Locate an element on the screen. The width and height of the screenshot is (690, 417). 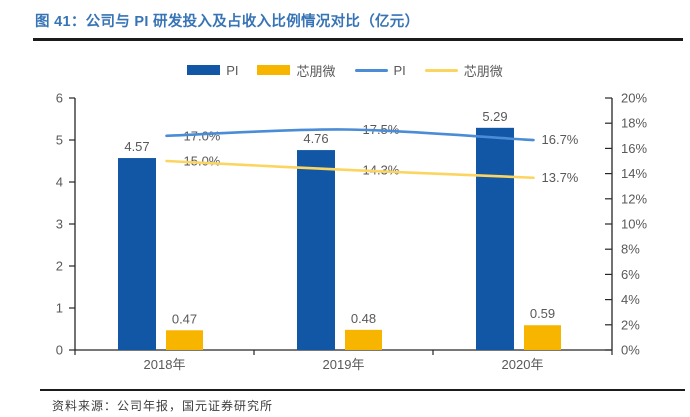
left-tick-label: 5 is located at coordinates (59, 140).